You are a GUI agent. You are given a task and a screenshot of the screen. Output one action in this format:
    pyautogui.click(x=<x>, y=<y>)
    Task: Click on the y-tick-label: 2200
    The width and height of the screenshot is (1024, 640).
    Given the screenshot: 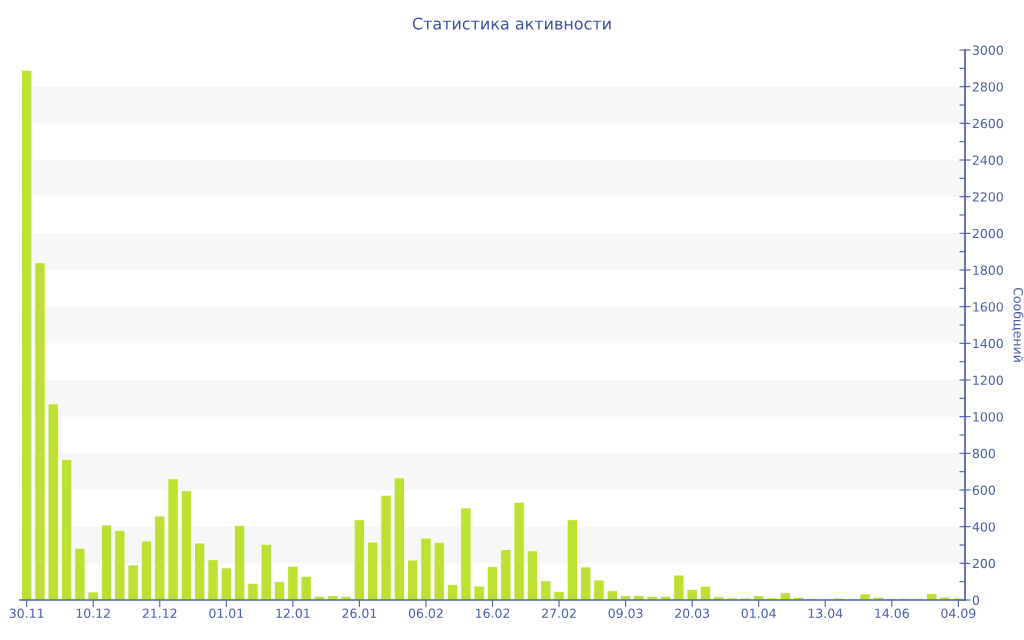 What is the action you would take?
    pyautogui.click(x=987, y=197)
    